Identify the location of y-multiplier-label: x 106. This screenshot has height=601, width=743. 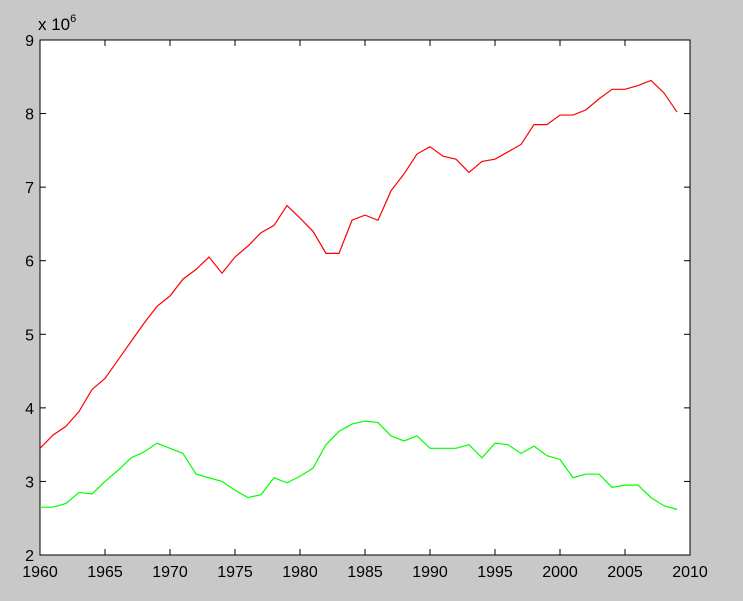
(57, 23).